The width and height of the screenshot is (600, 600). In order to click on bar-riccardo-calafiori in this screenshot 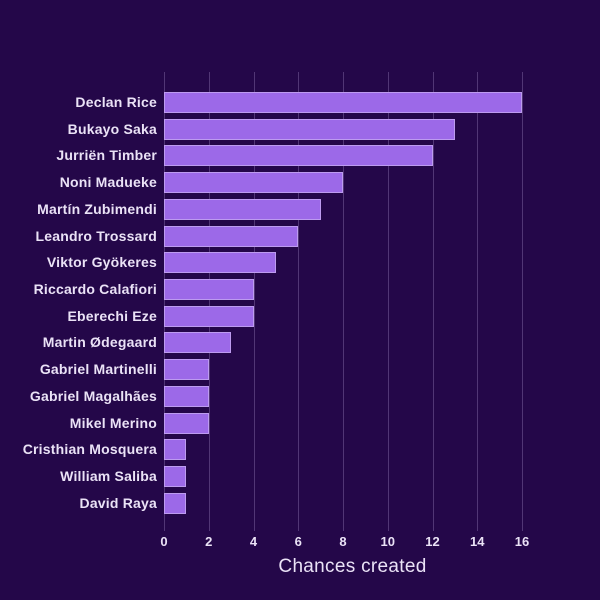, I will do `click(209, 290)`.